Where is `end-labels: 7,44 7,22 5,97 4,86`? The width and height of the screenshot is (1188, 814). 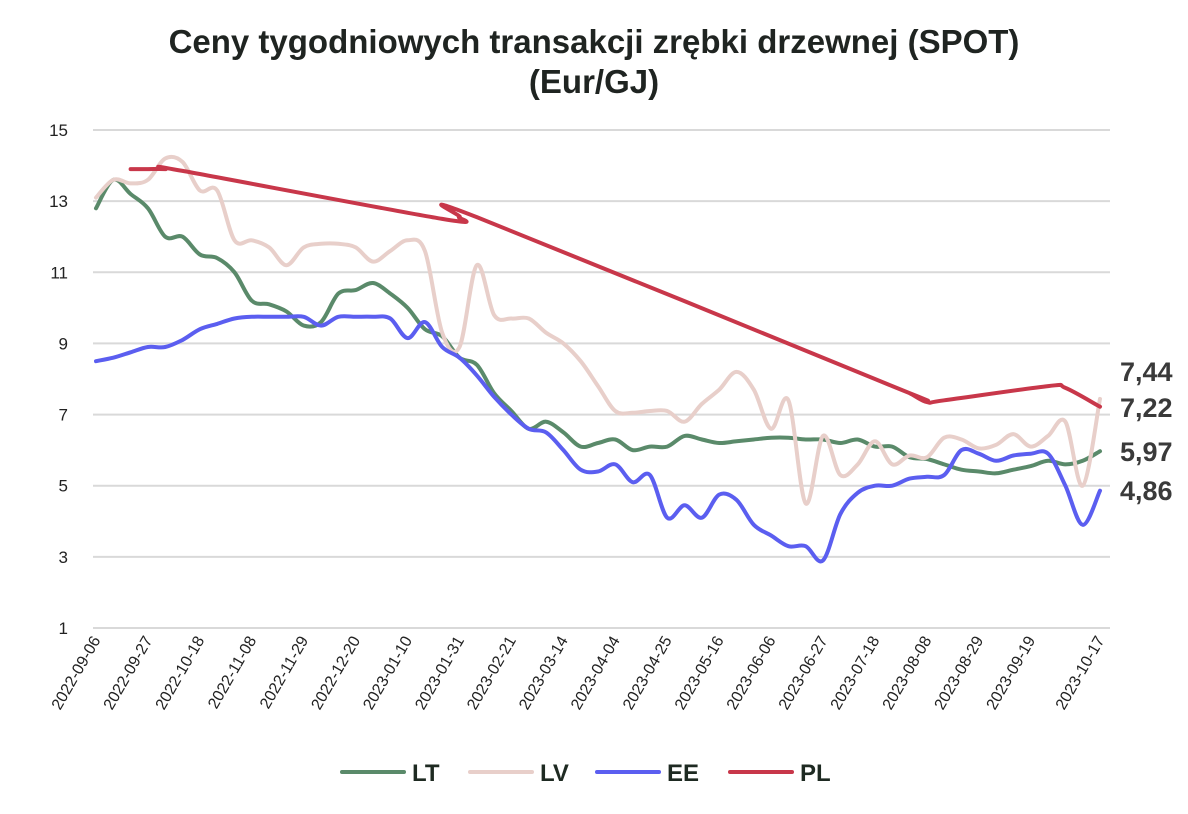
end-labels: 7,44 7,22 5,97 4,86 is located at coordinates (1146, 431).